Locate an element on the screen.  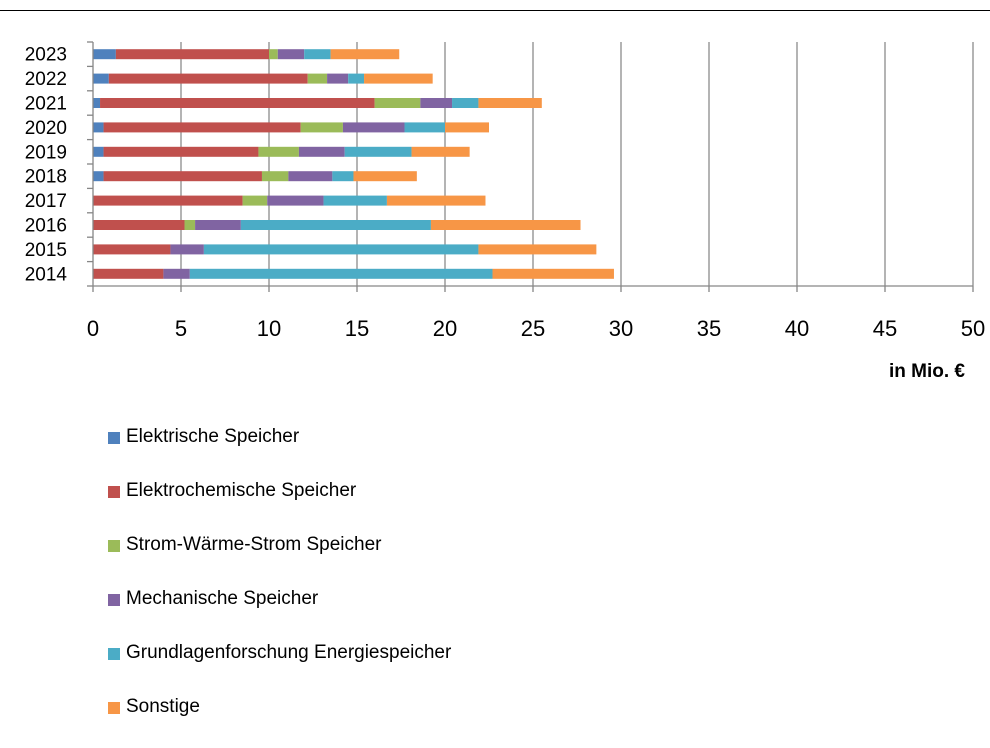
y-tick-label: 2021 is located at coordinates (46, 104).